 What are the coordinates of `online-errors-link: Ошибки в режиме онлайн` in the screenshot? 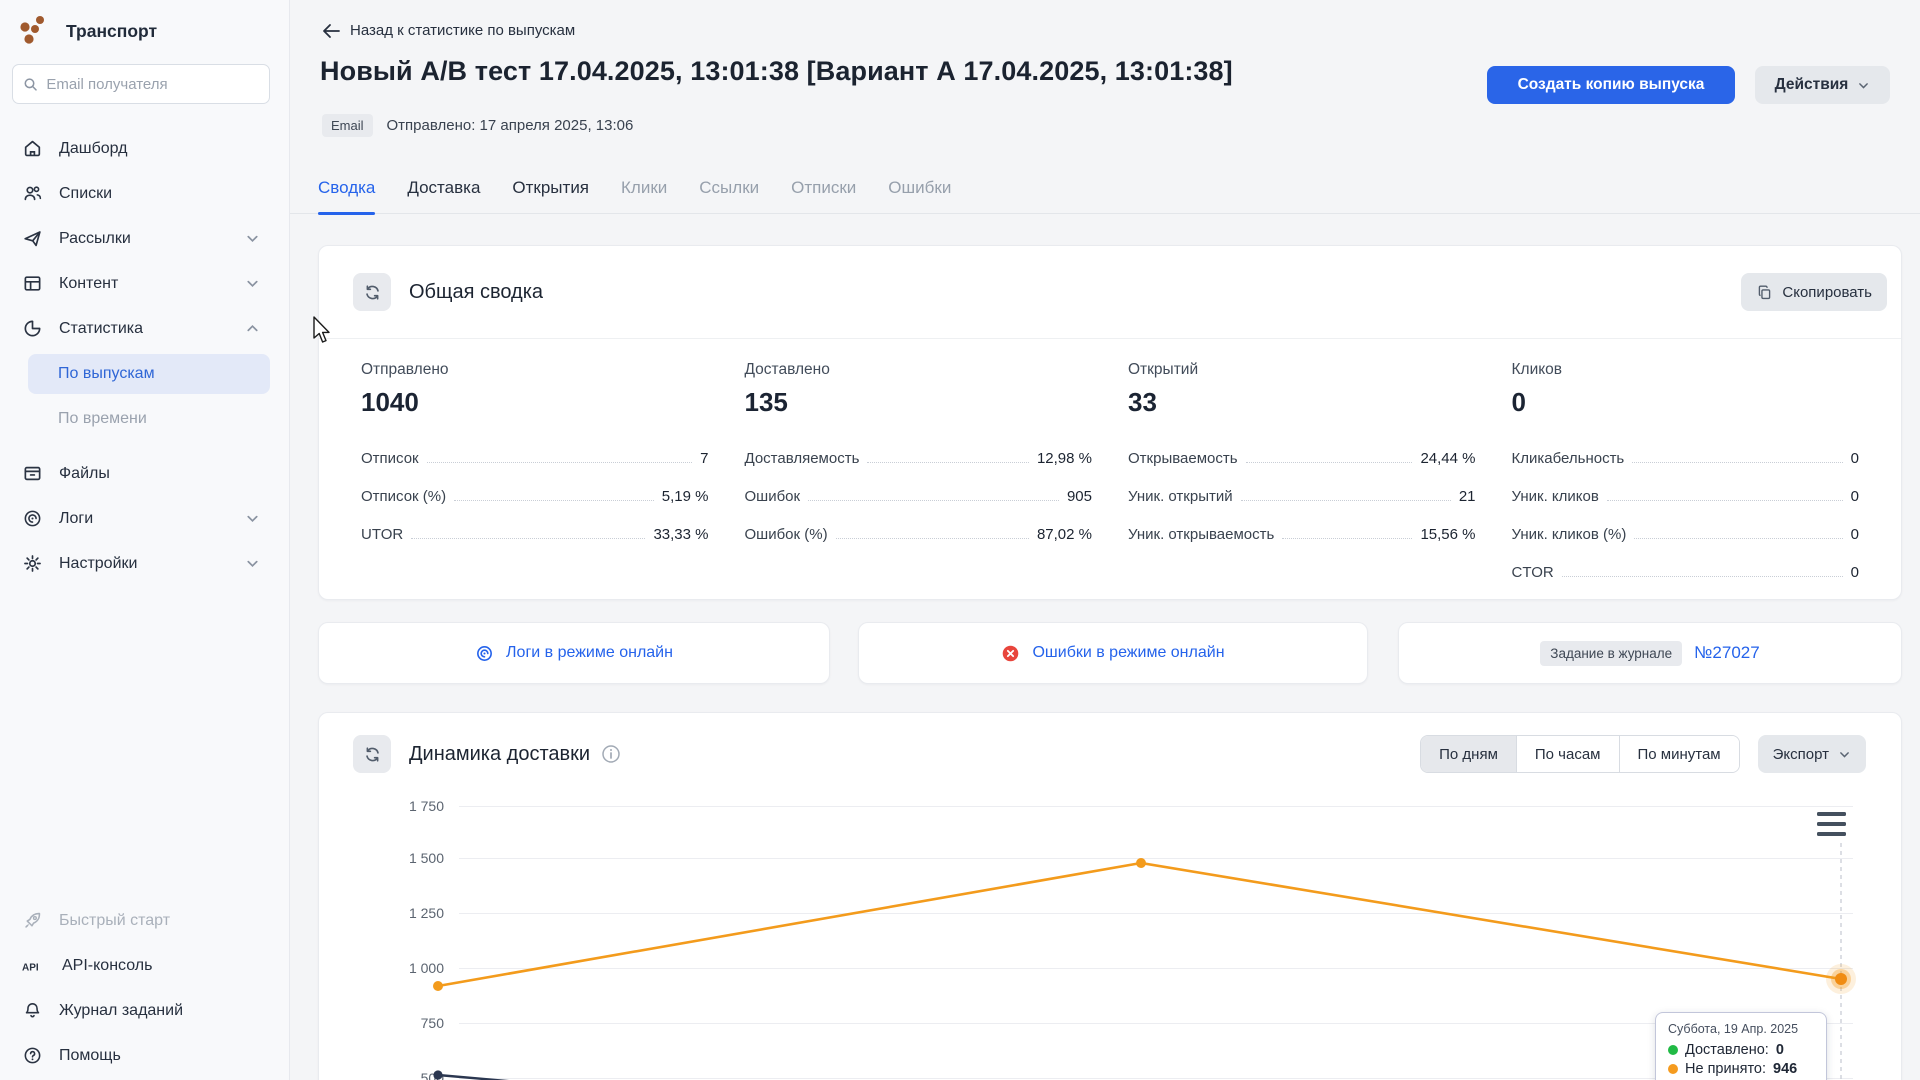 It's located at (1128, 652).